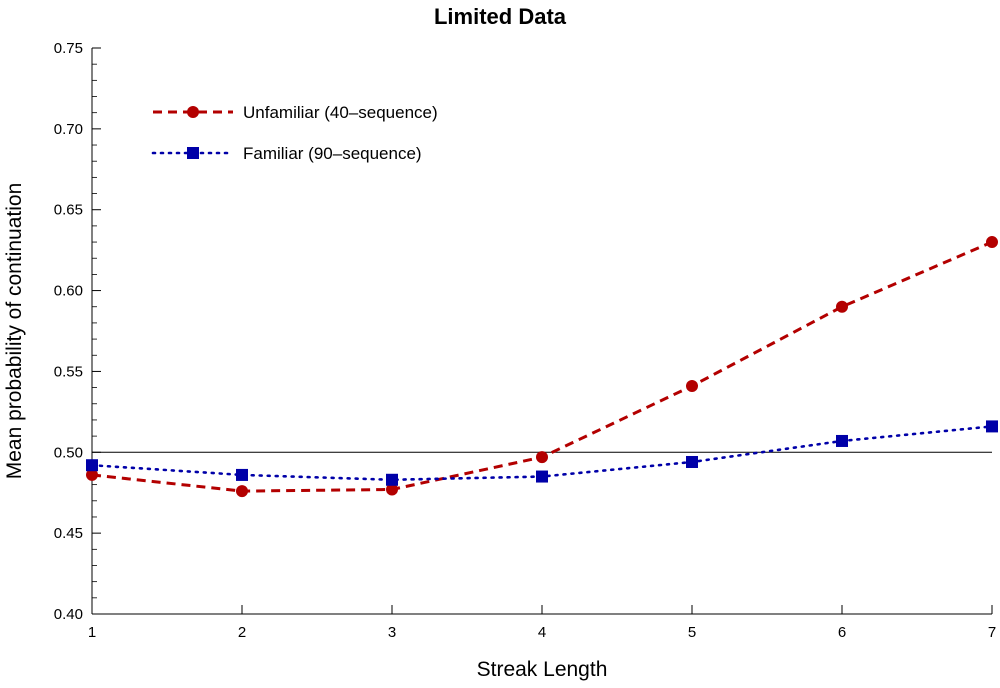 This screenshot has height=688, width=1000. Describe the element at coordinates (992, 632) in the screenshot. I see `x-tick-label: 7` at that location.